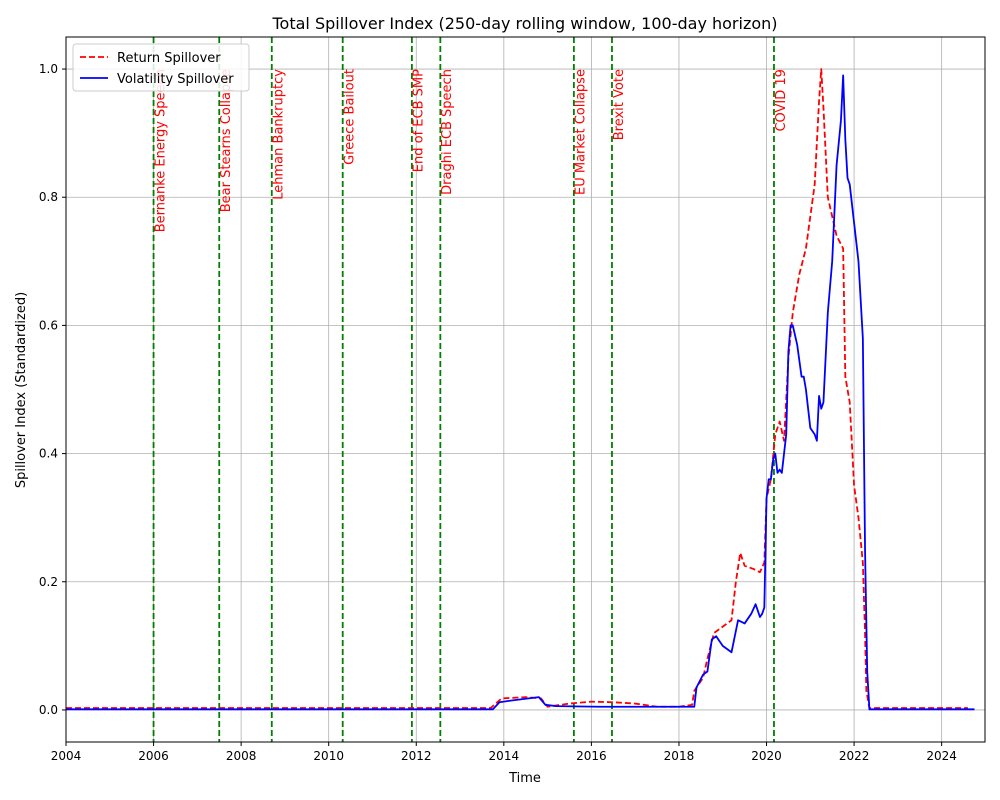 This screenshot has width=1000, height=800. Describe the element at coordinates (619, 104) in the screenshot. I see `event-label: Brexit Vote` at that location.